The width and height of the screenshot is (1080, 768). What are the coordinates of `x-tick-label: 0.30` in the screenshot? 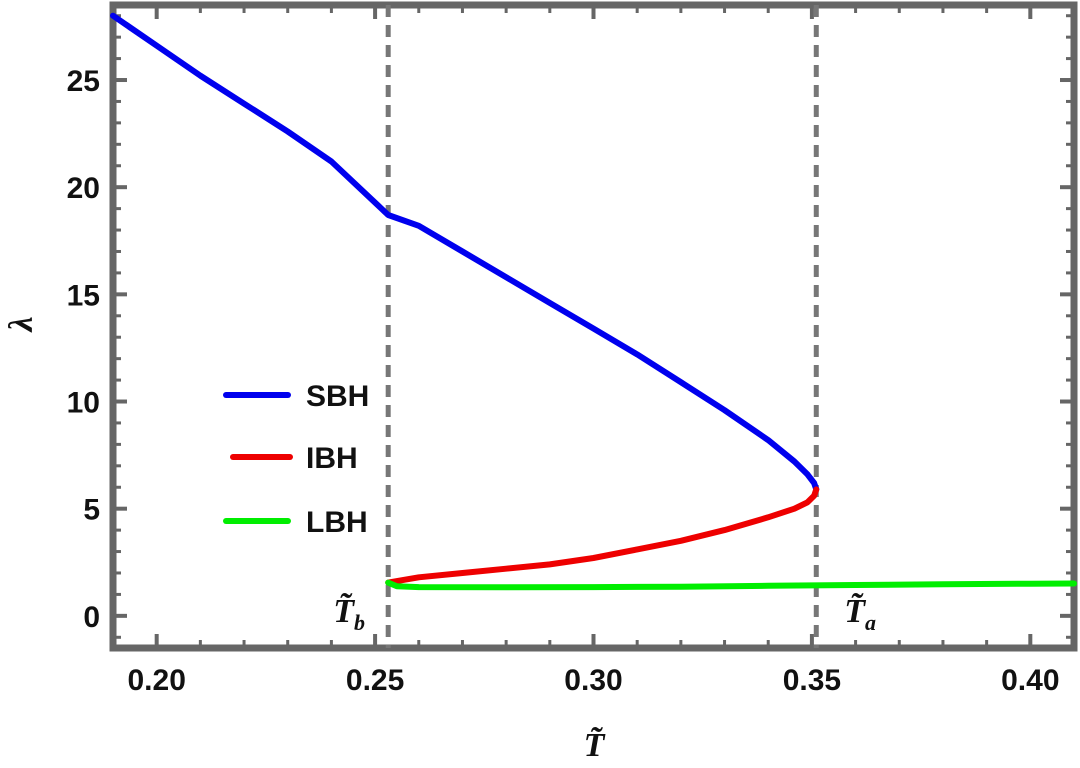 It's located at (593, 680).